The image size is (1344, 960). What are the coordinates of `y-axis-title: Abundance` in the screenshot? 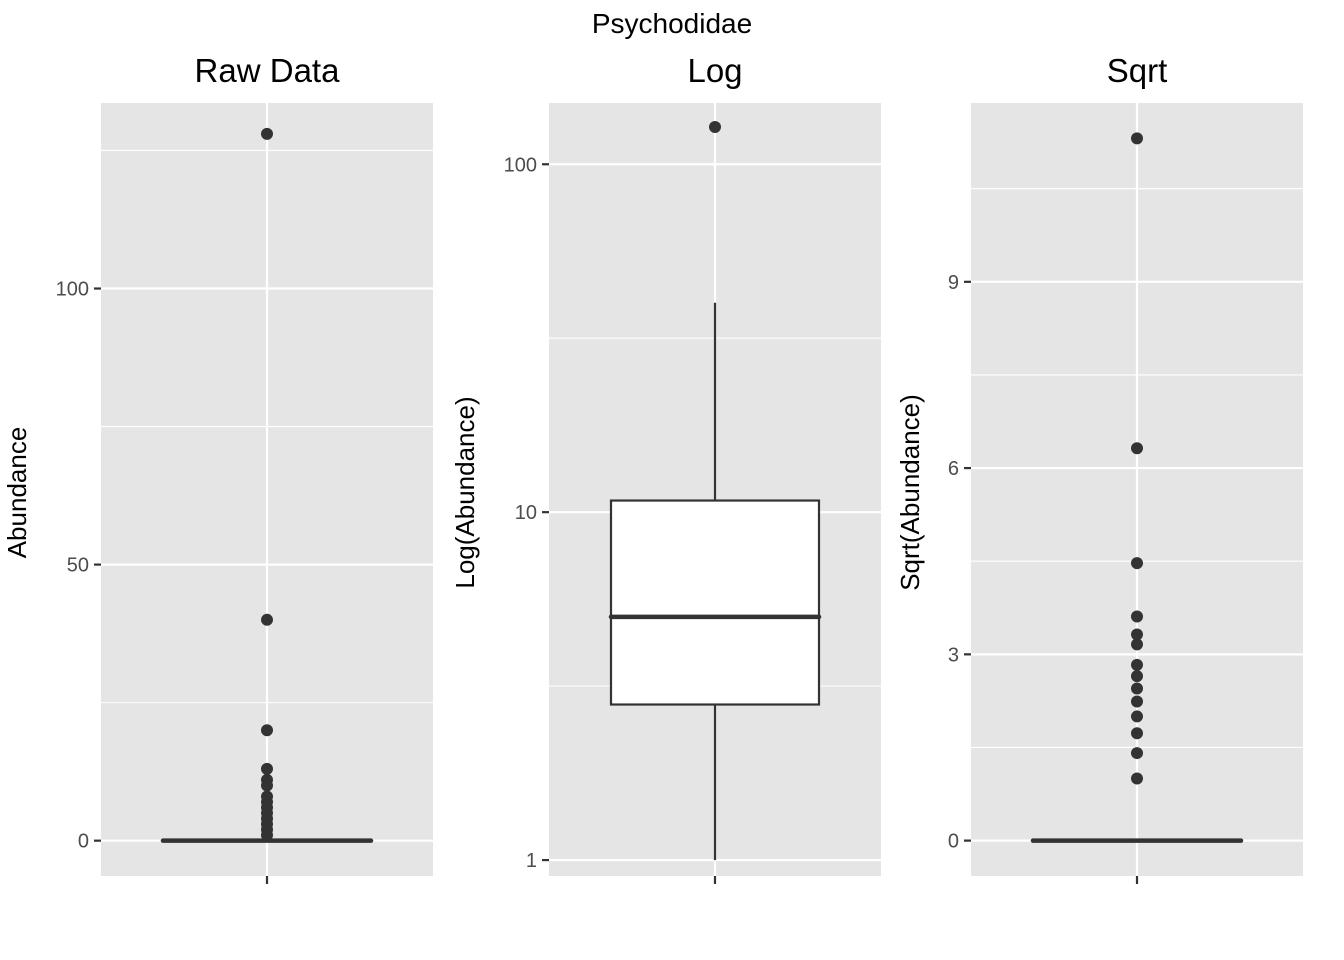 It's located at (17, 493).